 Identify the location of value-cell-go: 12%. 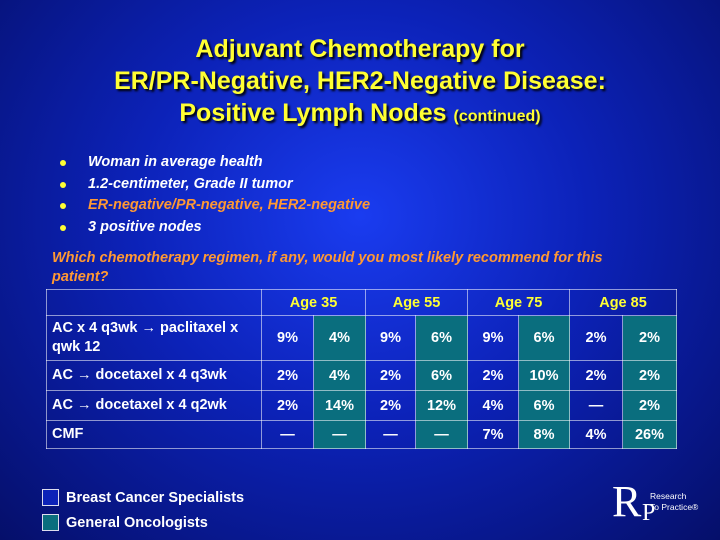
(441, 405).